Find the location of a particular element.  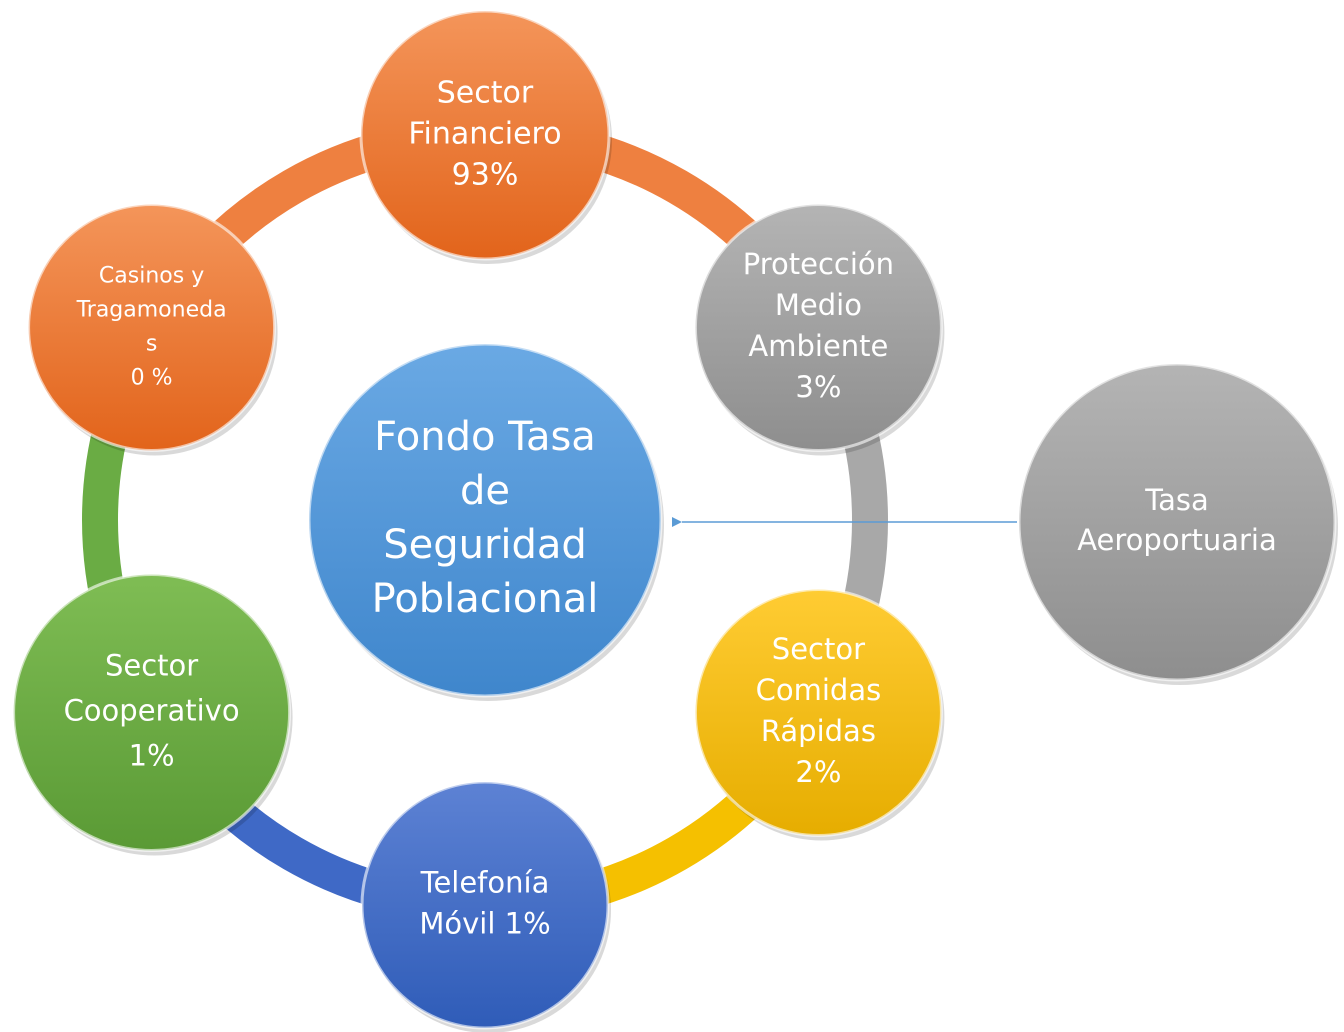

external-node is located at coordinates (1177, 522).